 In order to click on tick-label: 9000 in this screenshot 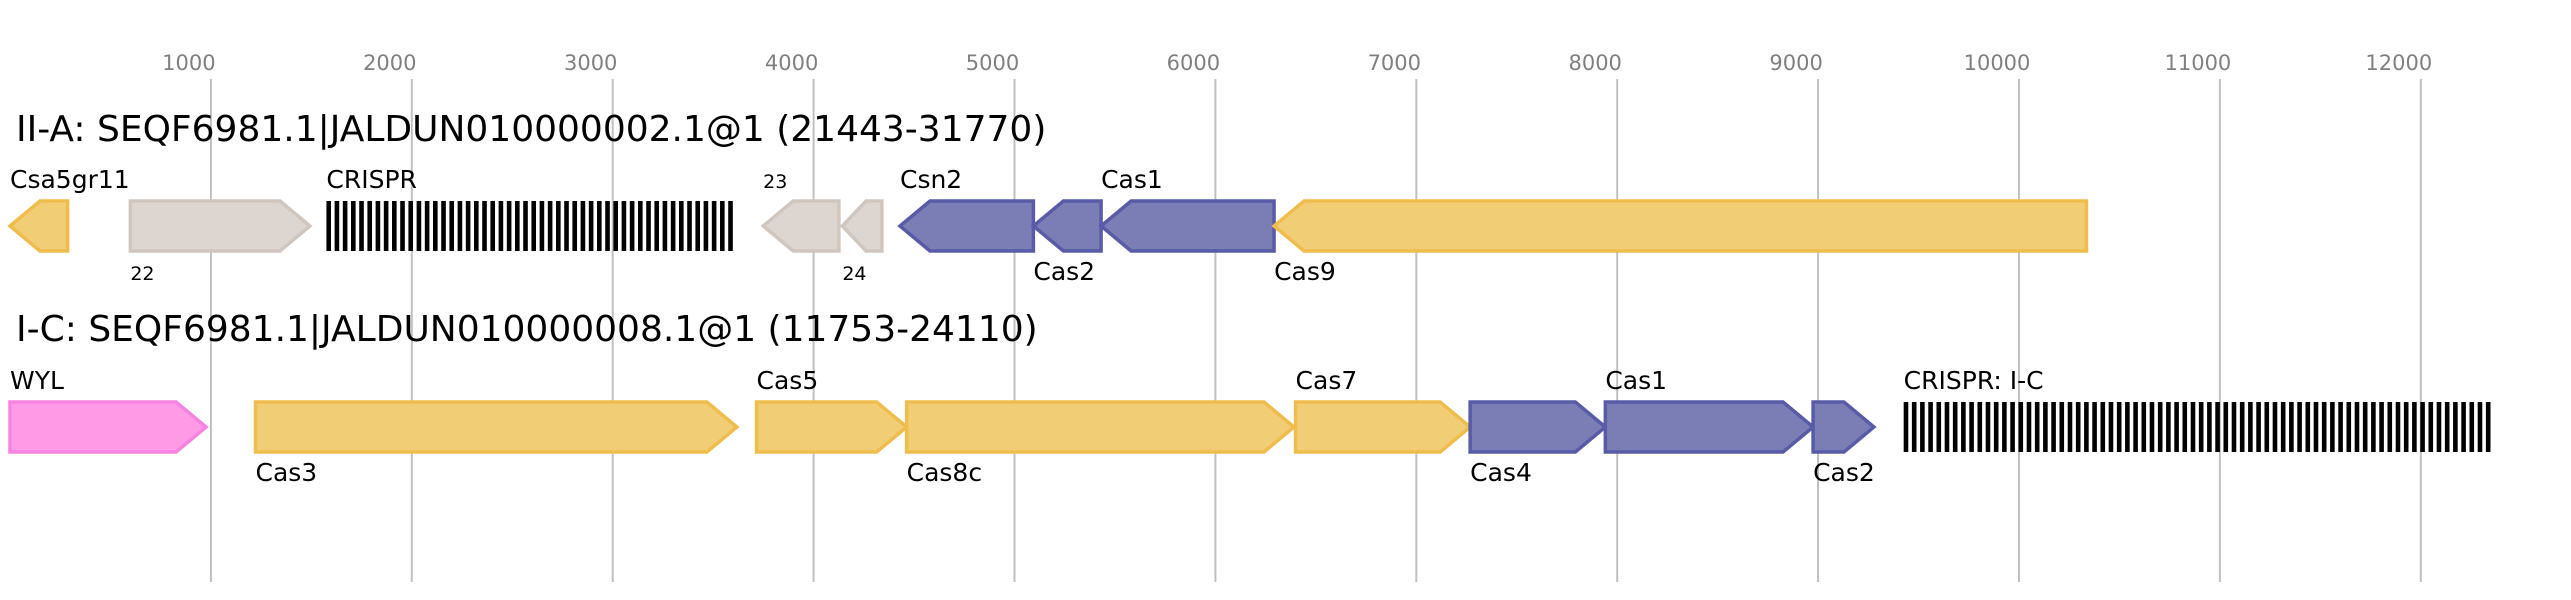, I will do `click(1795, 63)`.